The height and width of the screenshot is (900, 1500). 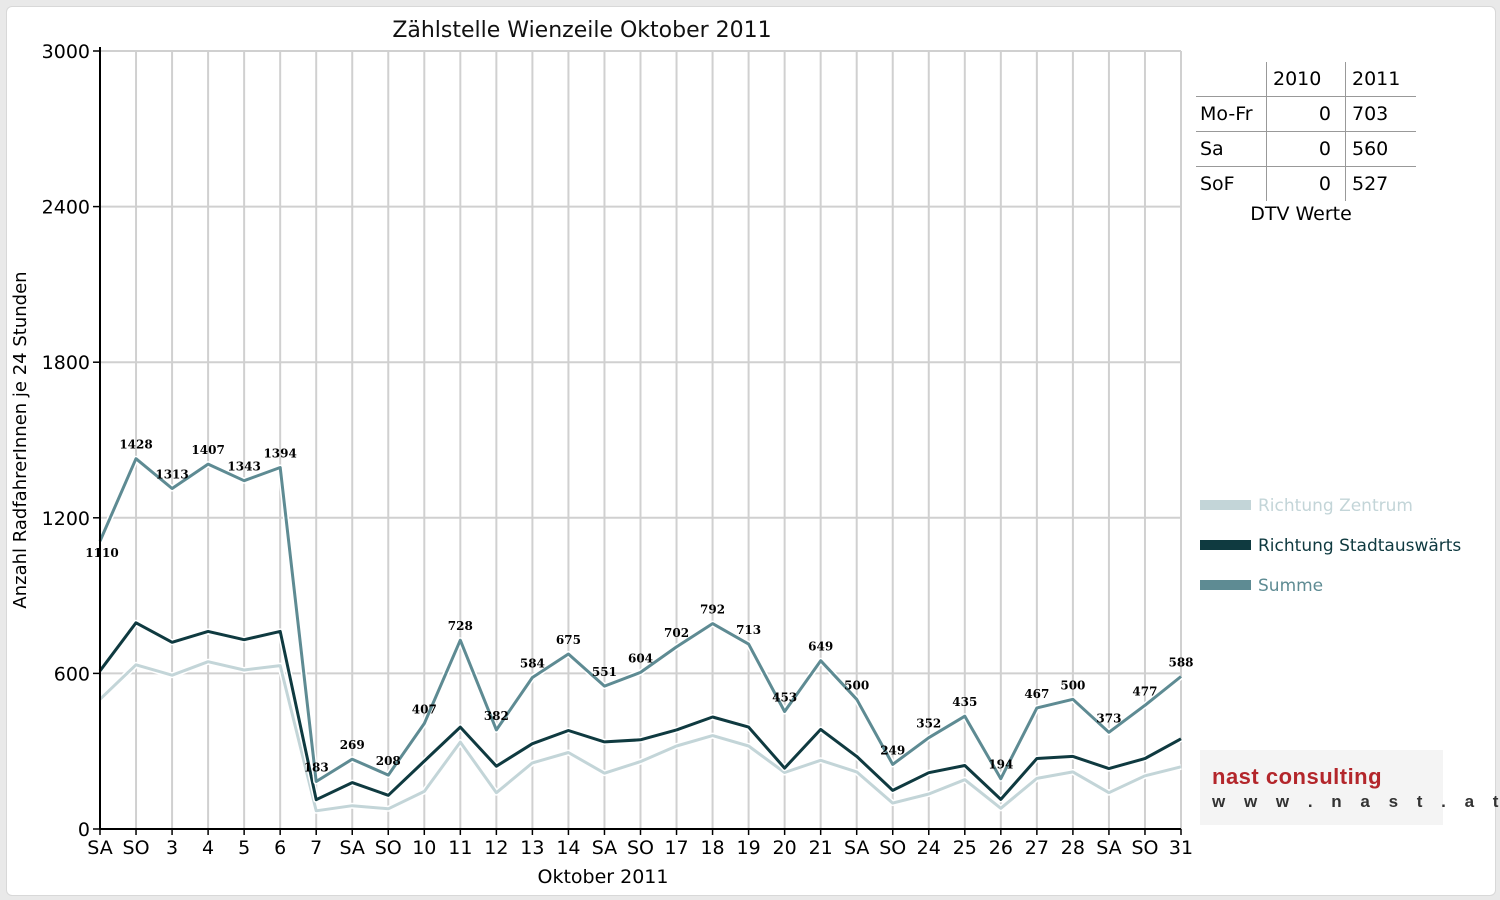 I want to click on data-label: 373, so click(x=1108, y=718).